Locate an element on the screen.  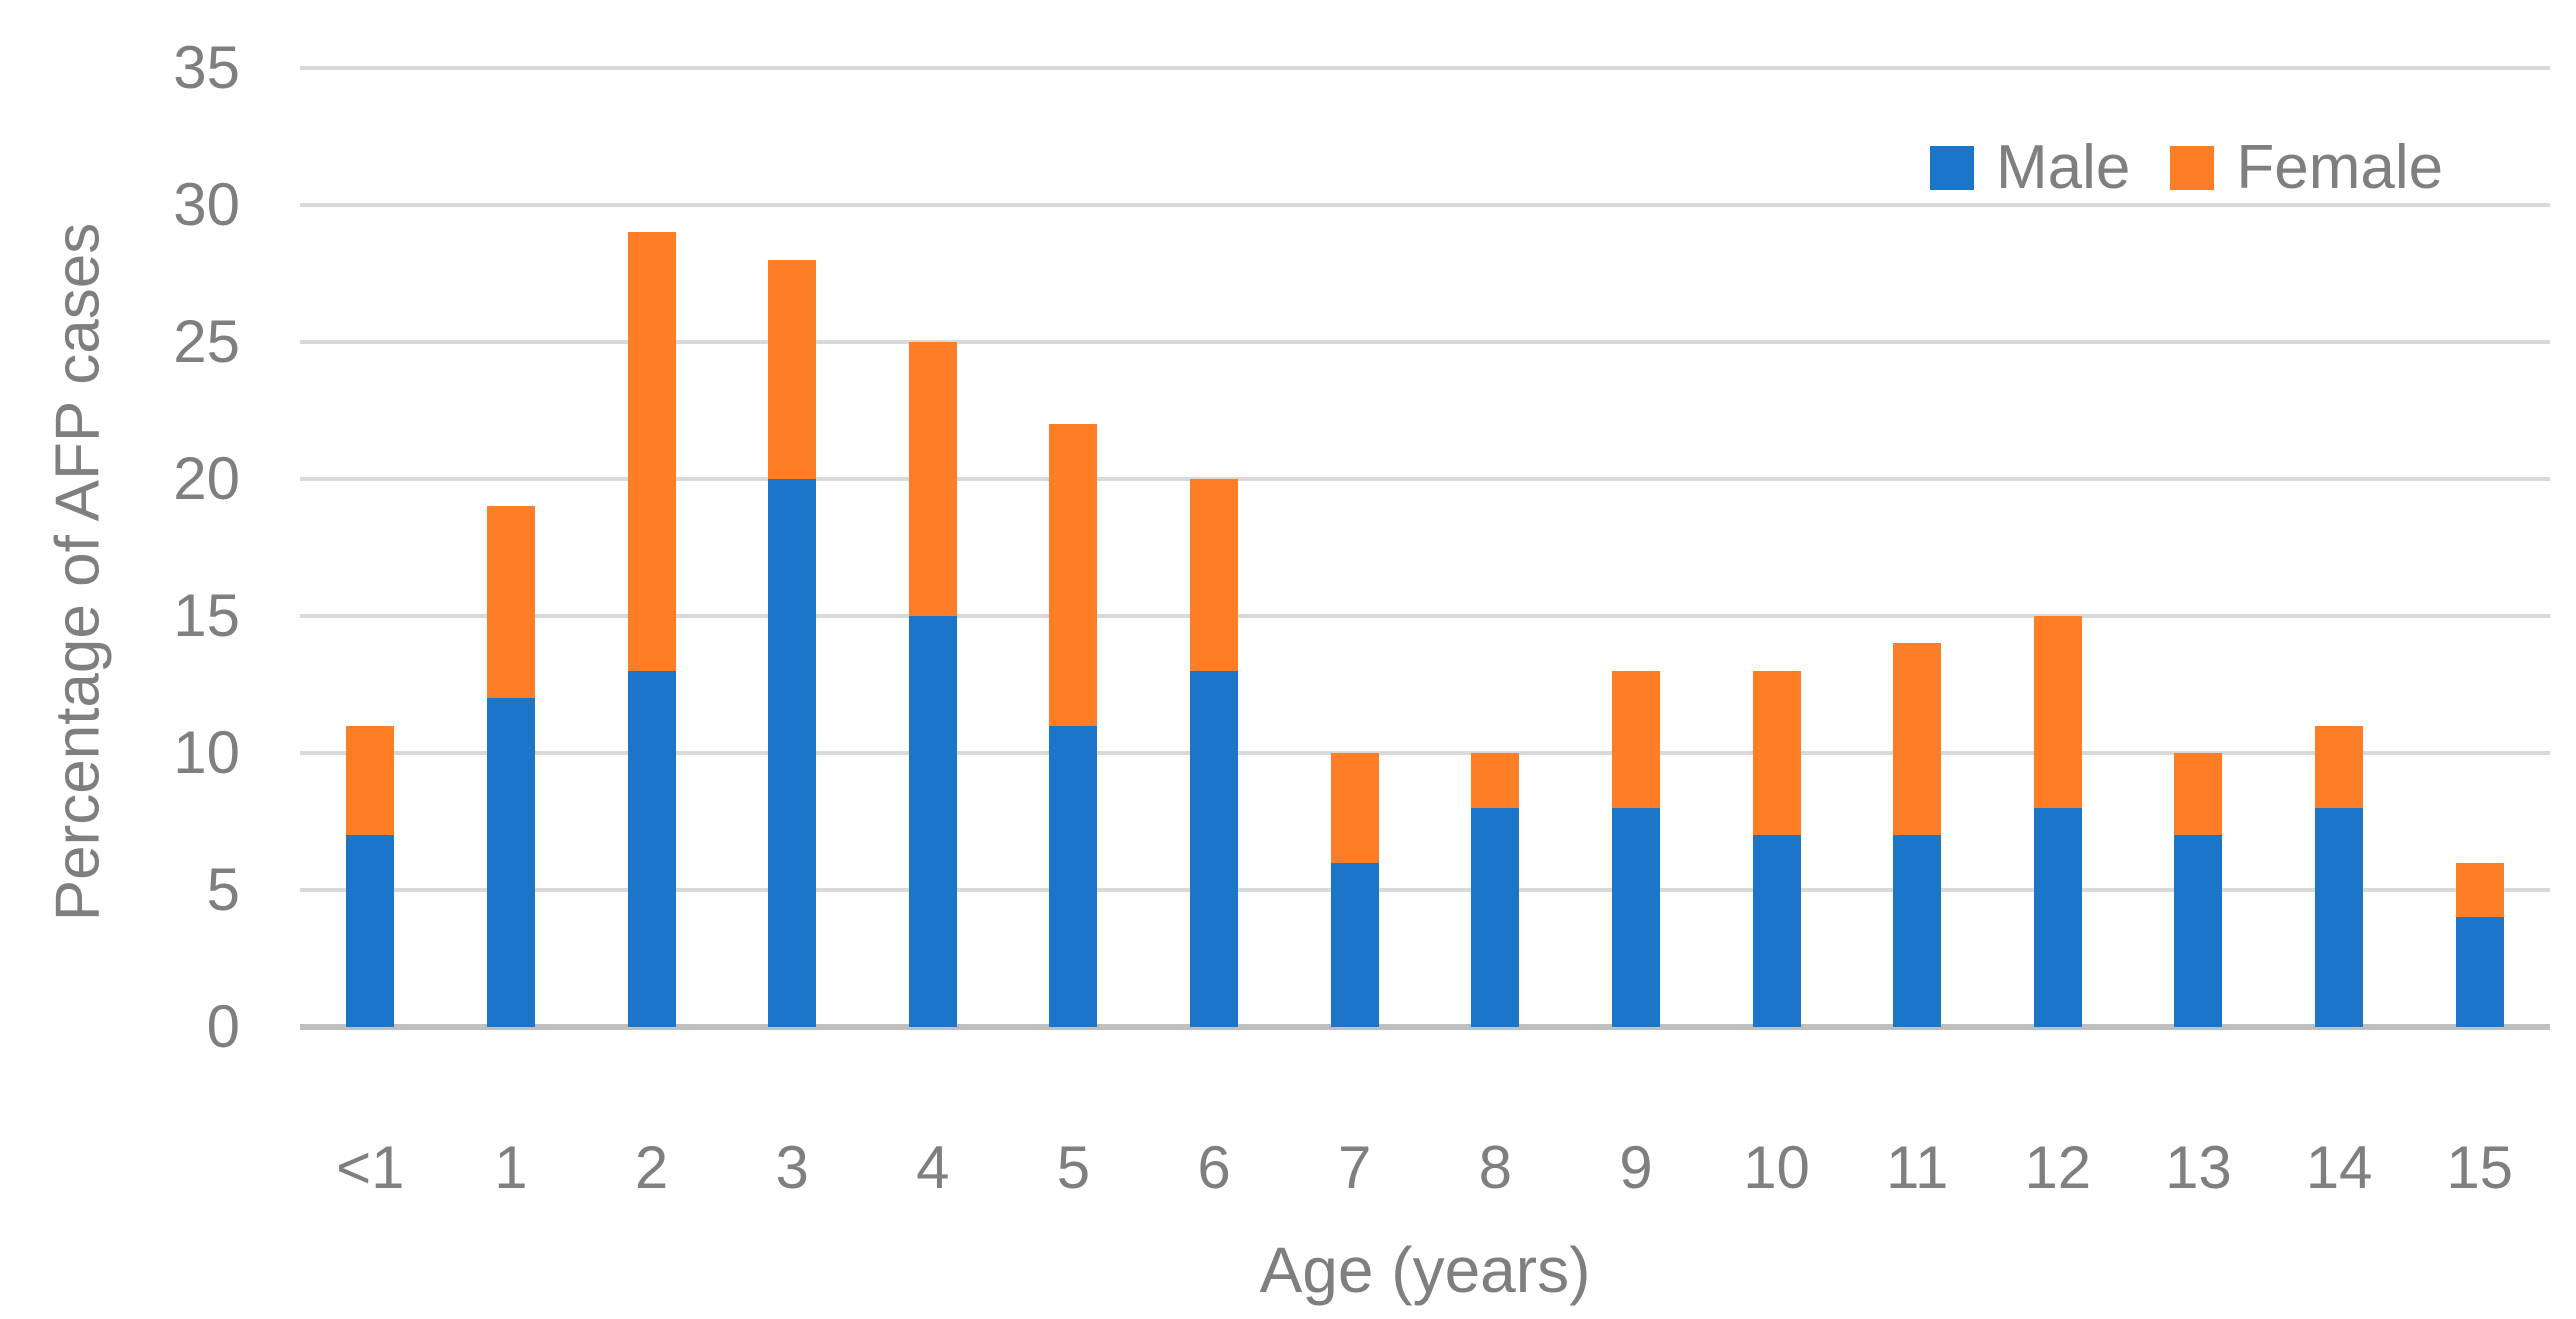
x-tick-label-15: 15 is located at coordinates (2480, 1167).